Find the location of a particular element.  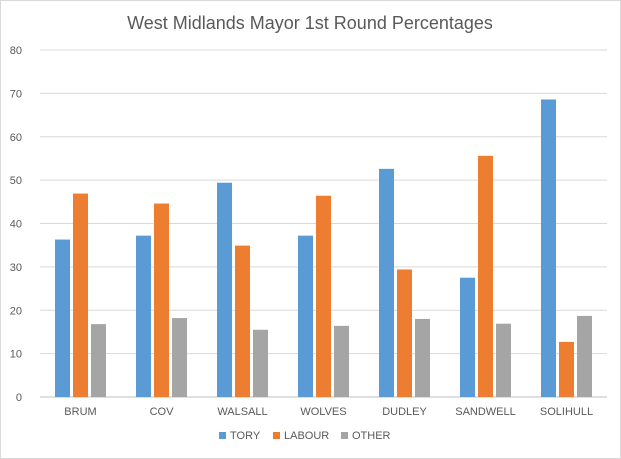

legend-label-other: OTHER is located at coordinates (371, 436).